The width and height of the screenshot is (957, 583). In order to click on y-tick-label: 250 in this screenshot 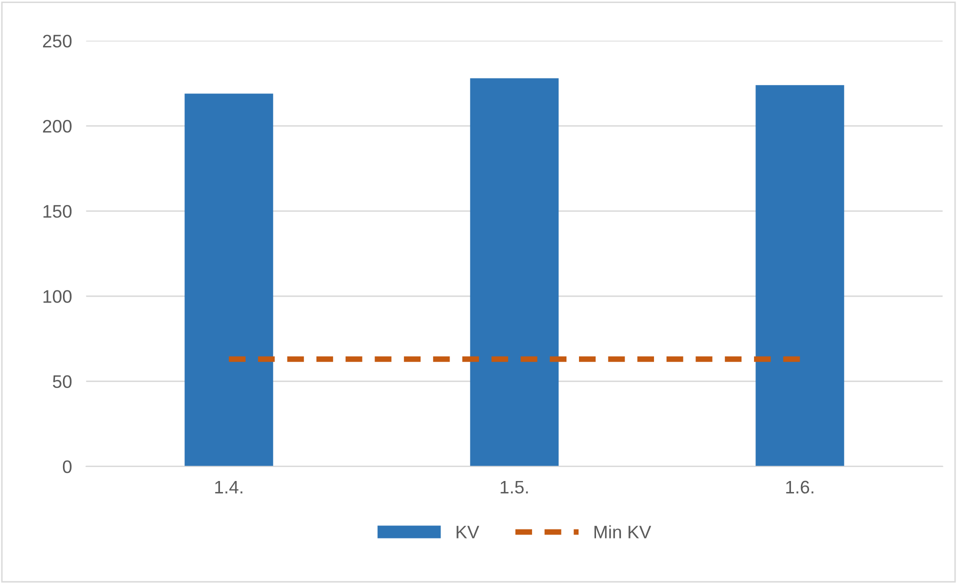, I will do `click(57, 41)`.